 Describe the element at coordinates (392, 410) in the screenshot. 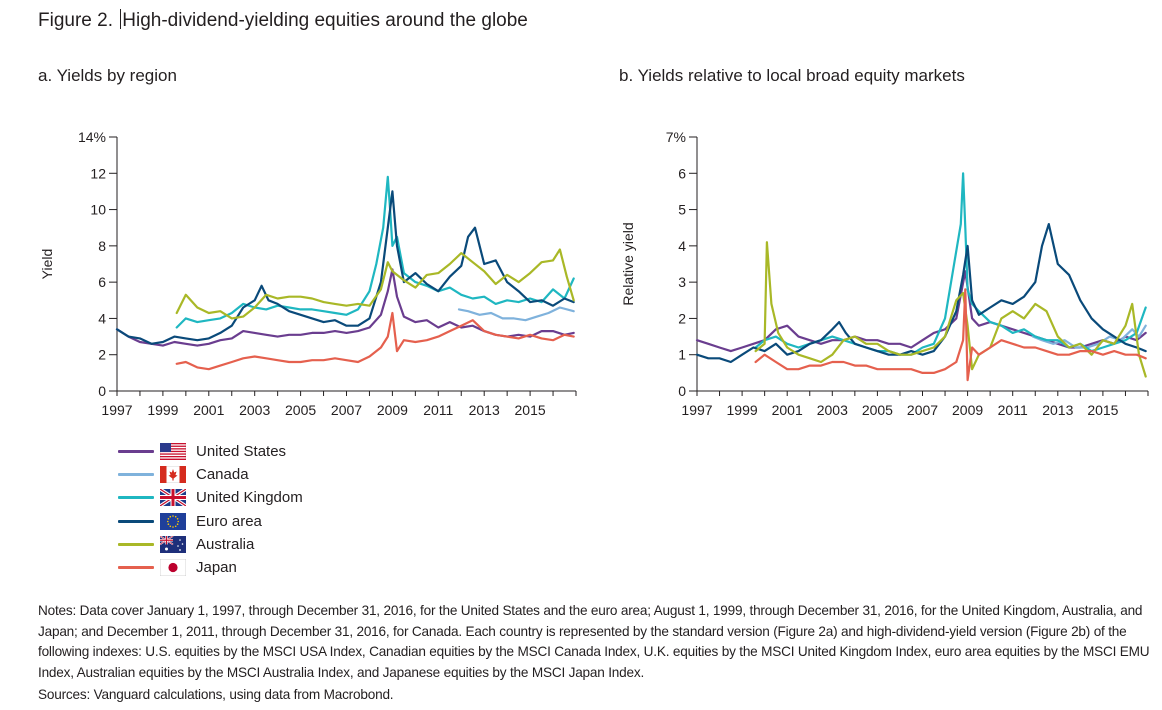

I see `chart-a-x-tick-label: 2009` at that location.